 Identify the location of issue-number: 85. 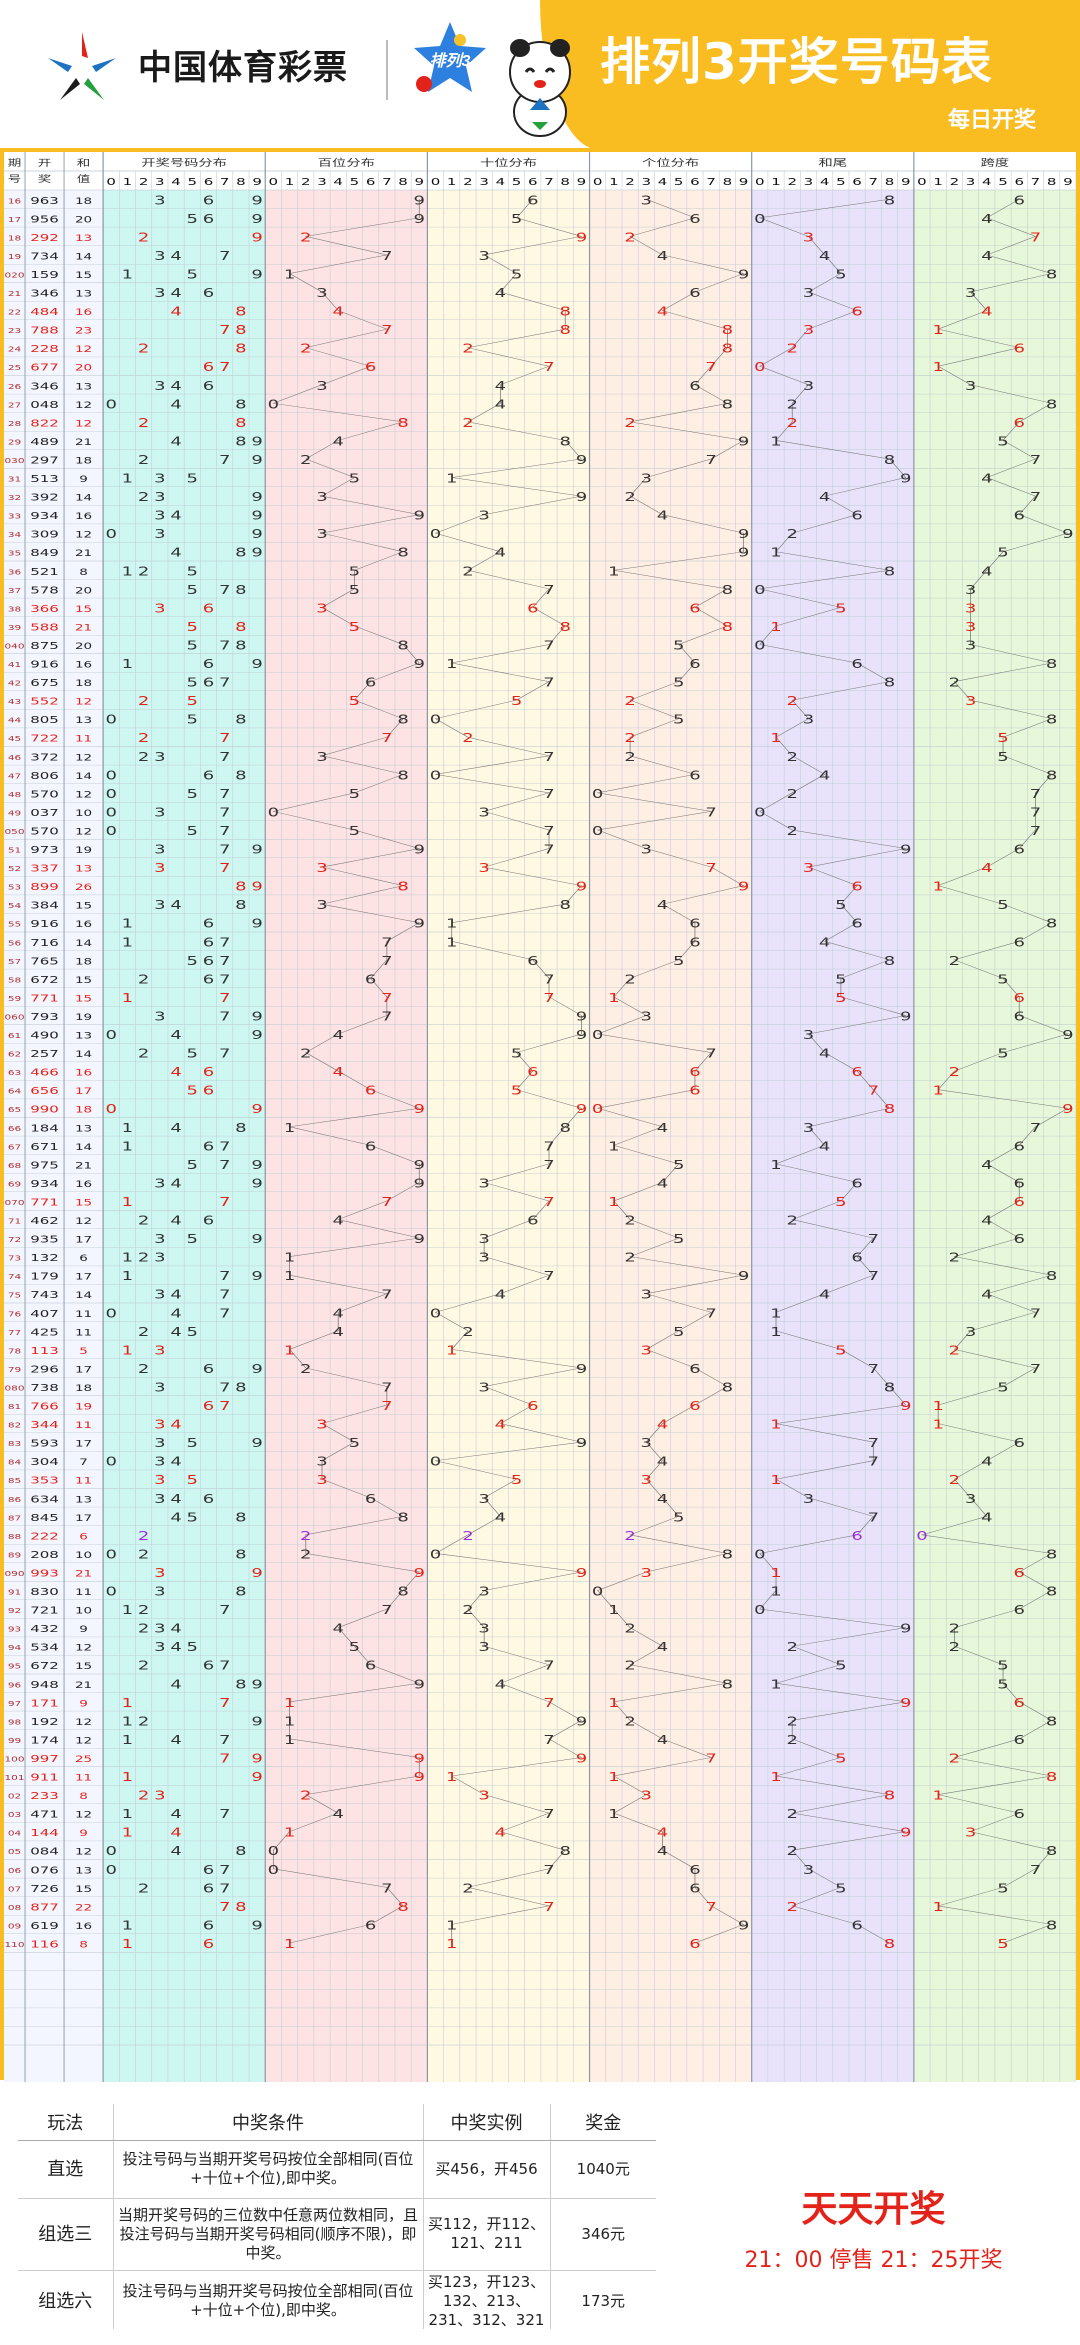
(14, 1482).